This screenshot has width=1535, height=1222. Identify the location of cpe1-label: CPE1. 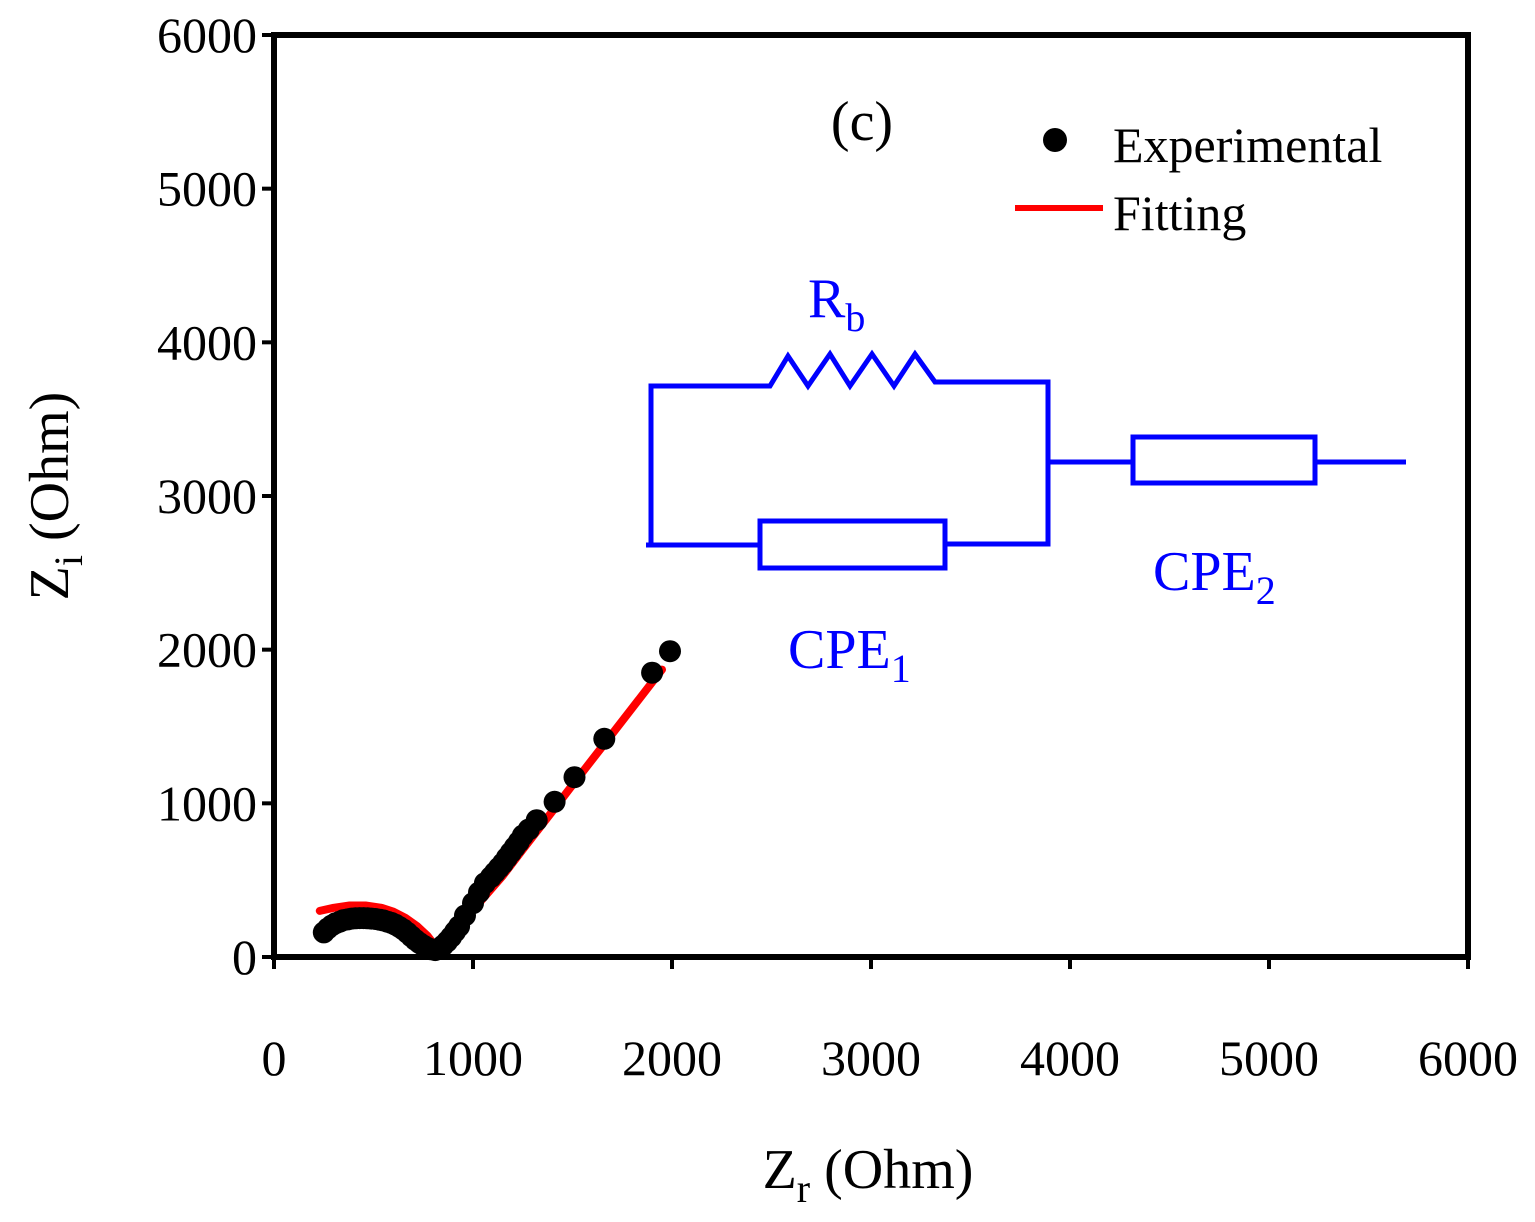
(849, 655).